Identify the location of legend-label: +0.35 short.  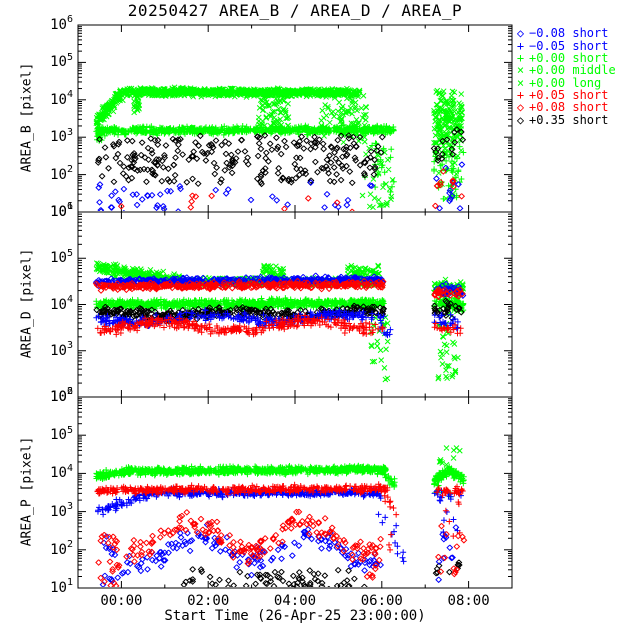
(569, 119).